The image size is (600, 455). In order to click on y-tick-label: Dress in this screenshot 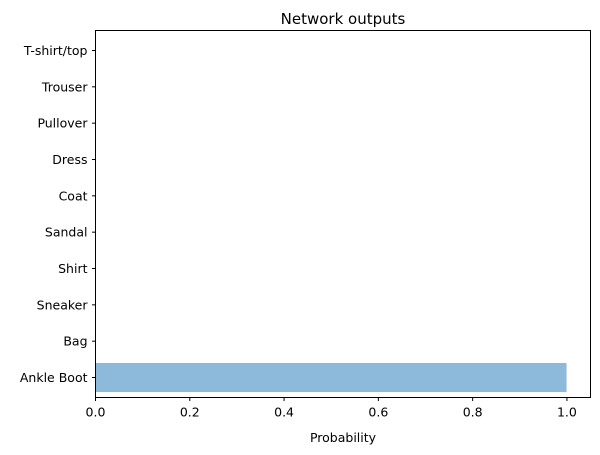, I will do `click(69, 159)`.